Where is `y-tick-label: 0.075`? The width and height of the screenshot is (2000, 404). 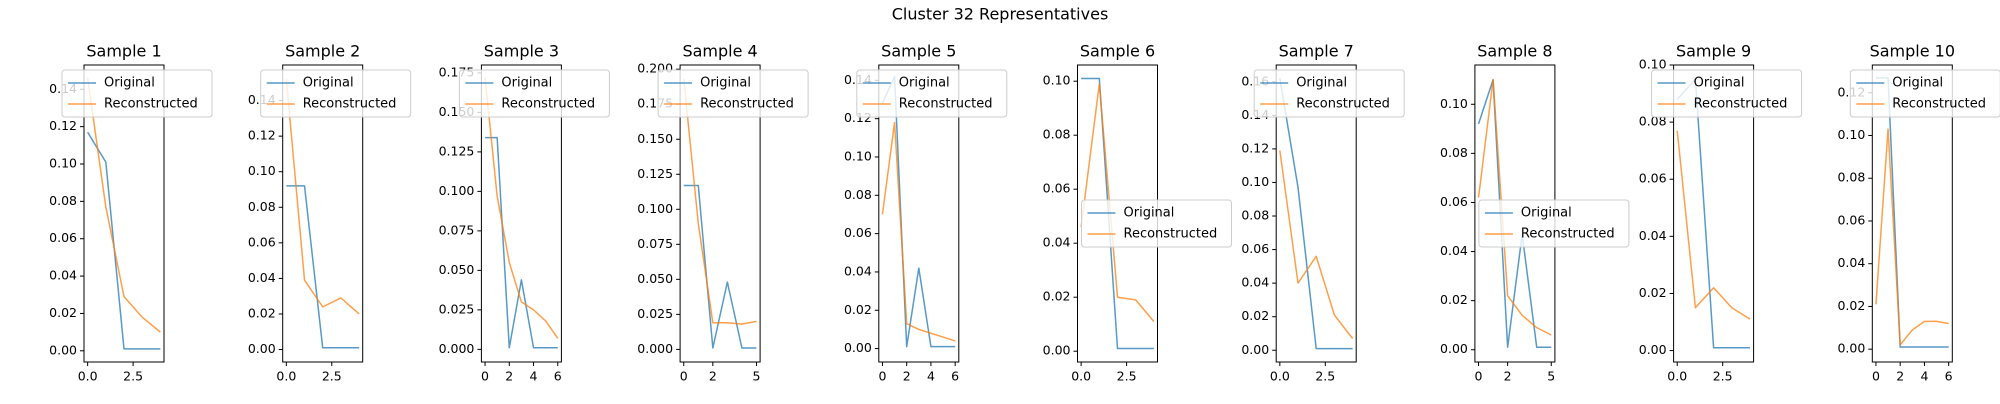
y-tick-label: 0.075 is located at coordinates (457, 229).